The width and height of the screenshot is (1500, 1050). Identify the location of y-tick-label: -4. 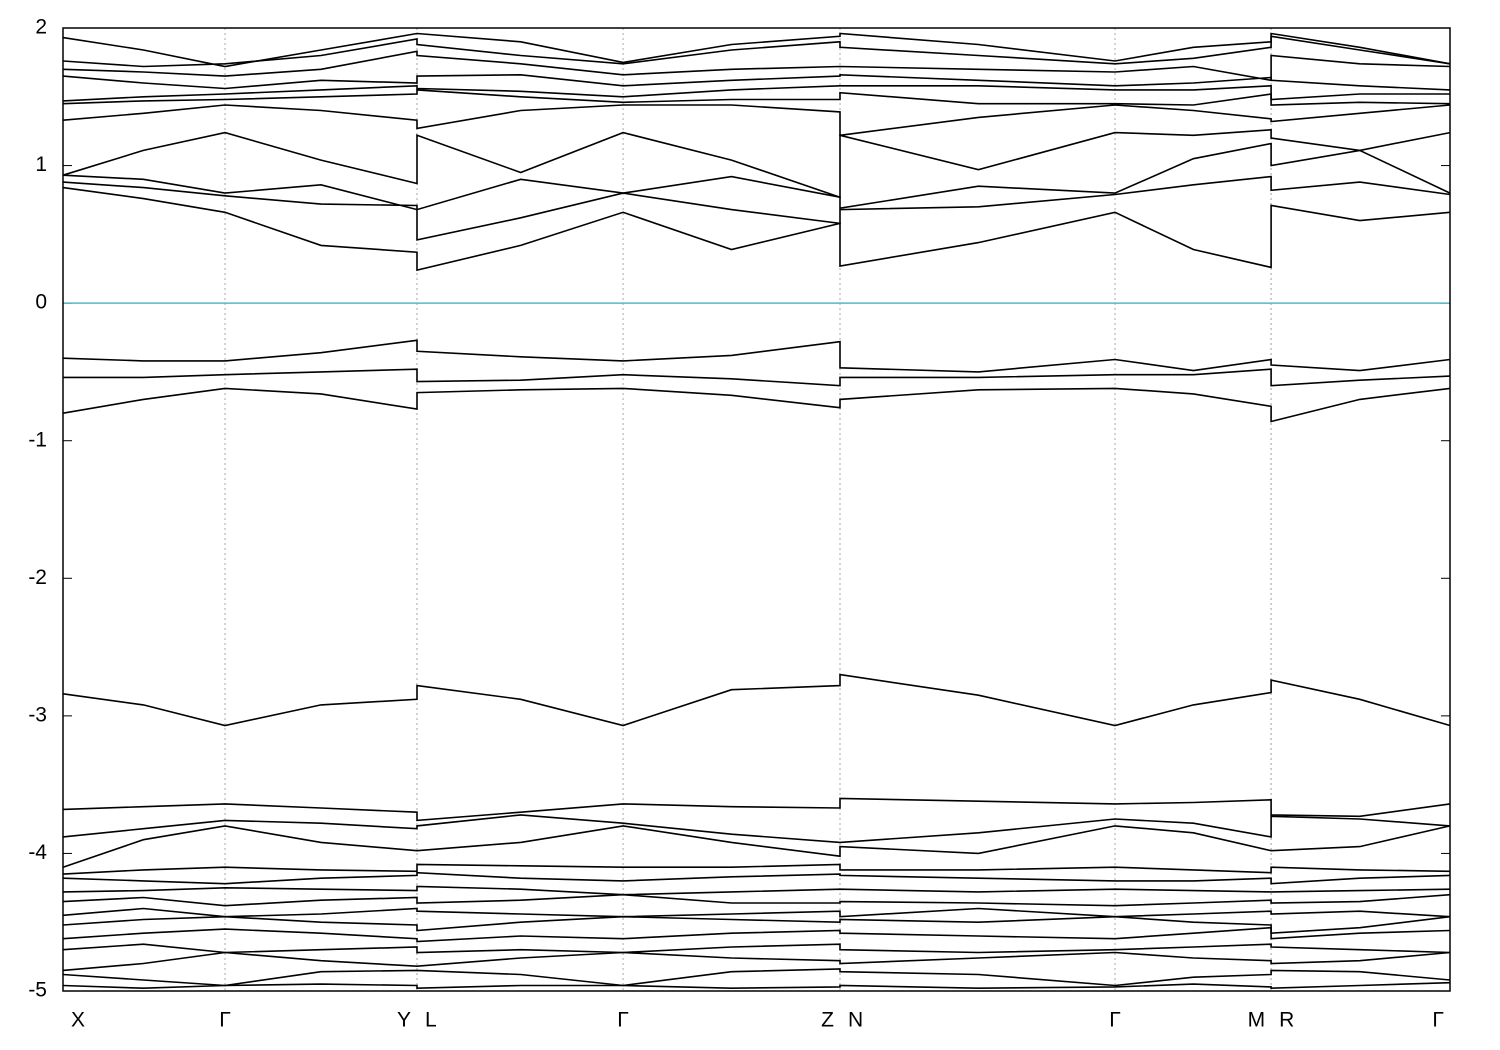
(37, 852).